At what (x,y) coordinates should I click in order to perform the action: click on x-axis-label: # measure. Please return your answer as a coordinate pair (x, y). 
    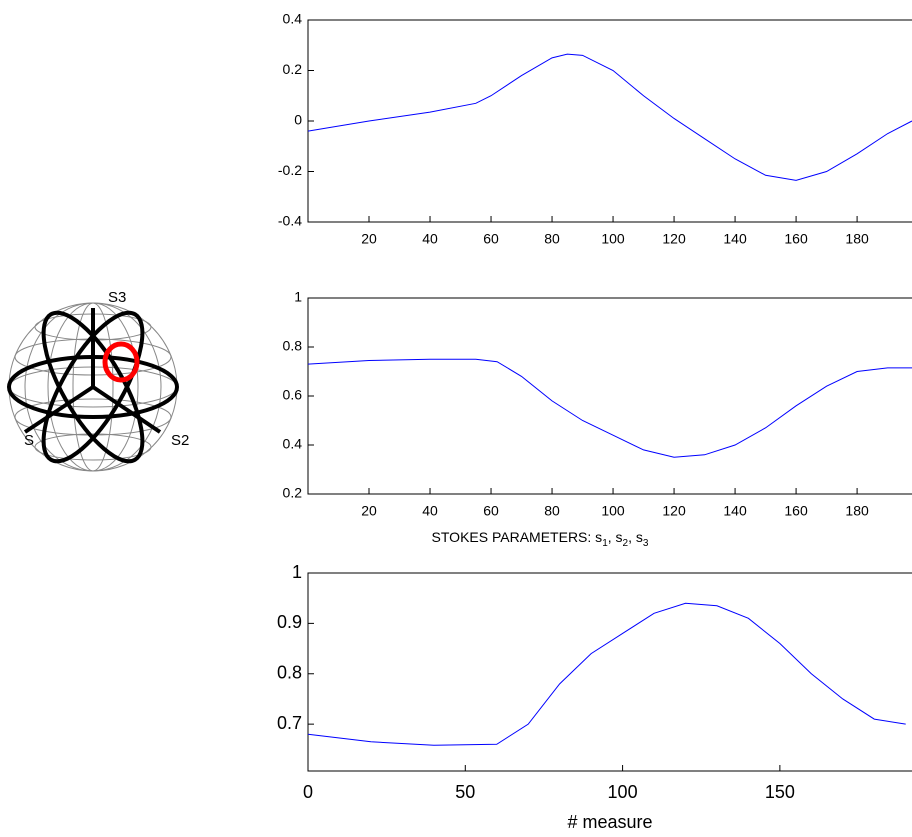
    Looking at the image, I should click on (609, 822).